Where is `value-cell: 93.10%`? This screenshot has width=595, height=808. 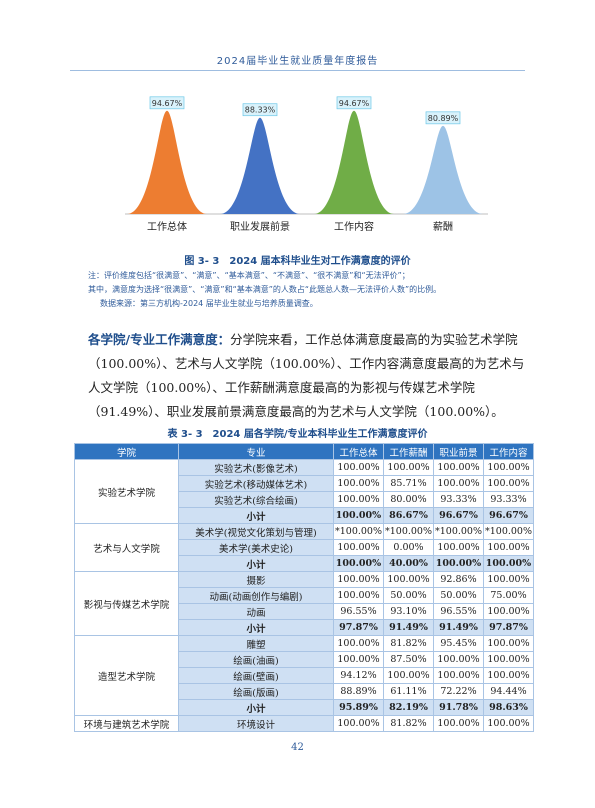
value-cell: 93.10% is located at coordinates (408, 611).